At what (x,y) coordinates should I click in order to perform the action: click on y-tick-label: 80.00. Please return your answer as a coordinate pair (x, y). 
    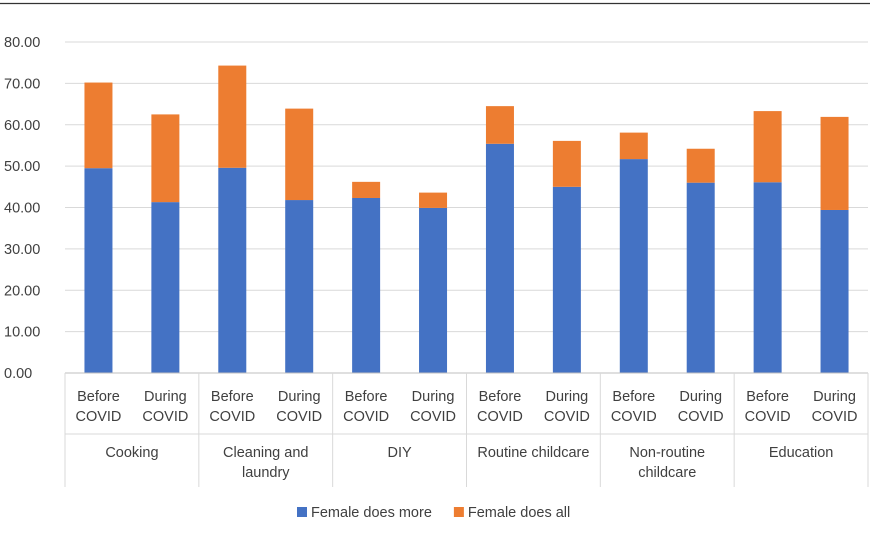
    Looking at the image, I should click on (22, 43).